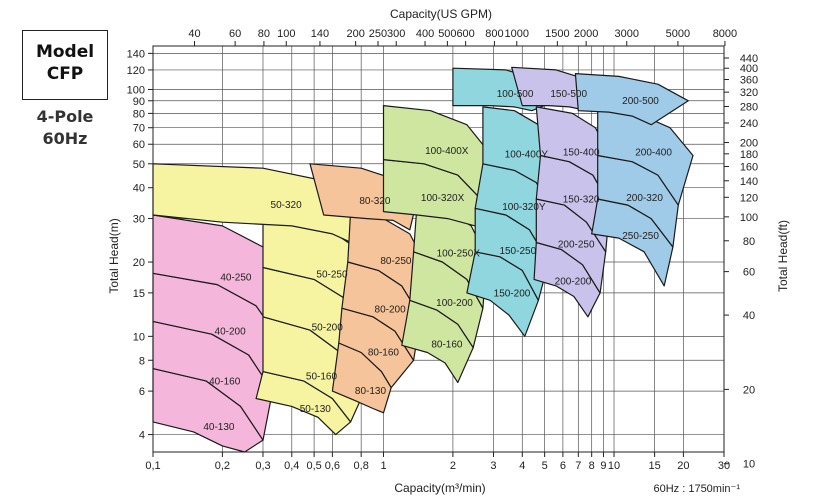 The width and height of the screenshot is (840, 500). What do you see at coordinates (749, 316) in the screenshot?
I see `right-tick-label: 40` at bounding box center [749, 316].